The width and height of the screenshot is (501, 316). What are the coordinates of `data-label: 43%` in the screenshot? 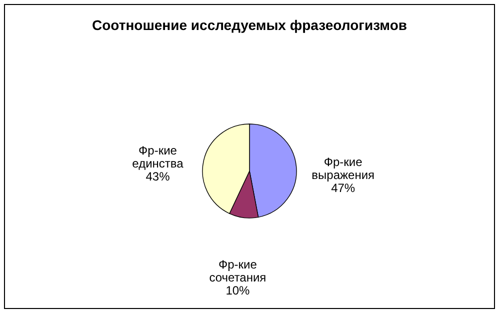 It's located at (158, 176).